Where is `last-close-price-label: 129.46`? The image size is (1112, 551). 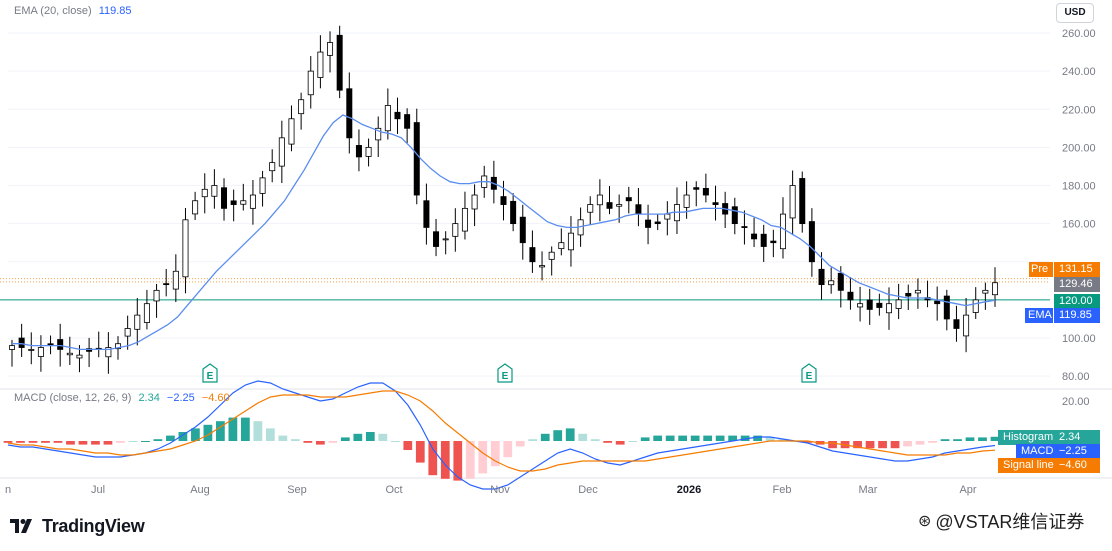
last-close-price-label: 129.46 is located at coordinates (1077, 284).